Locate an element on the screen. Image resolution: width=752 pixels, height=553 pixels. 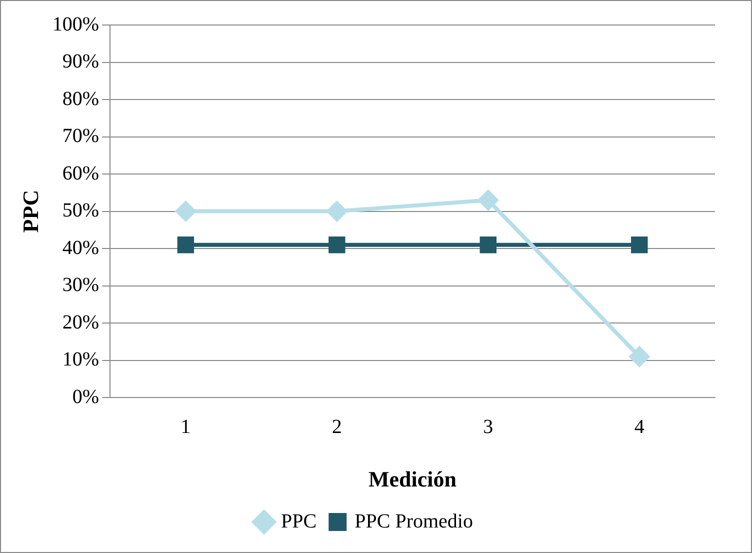
y-tick-label: 0% is located at coordinates (86, 397).